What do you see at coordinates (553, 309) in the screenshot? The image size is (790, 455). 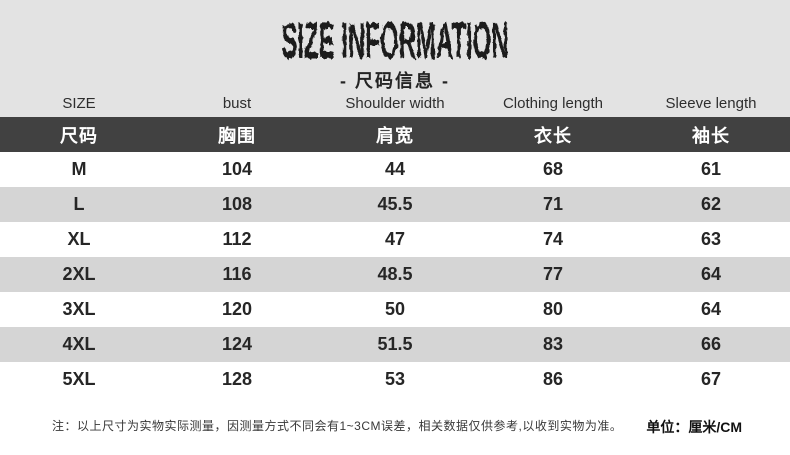 I see `cell-clothing-length: 80` at bounding box center [553, 309].